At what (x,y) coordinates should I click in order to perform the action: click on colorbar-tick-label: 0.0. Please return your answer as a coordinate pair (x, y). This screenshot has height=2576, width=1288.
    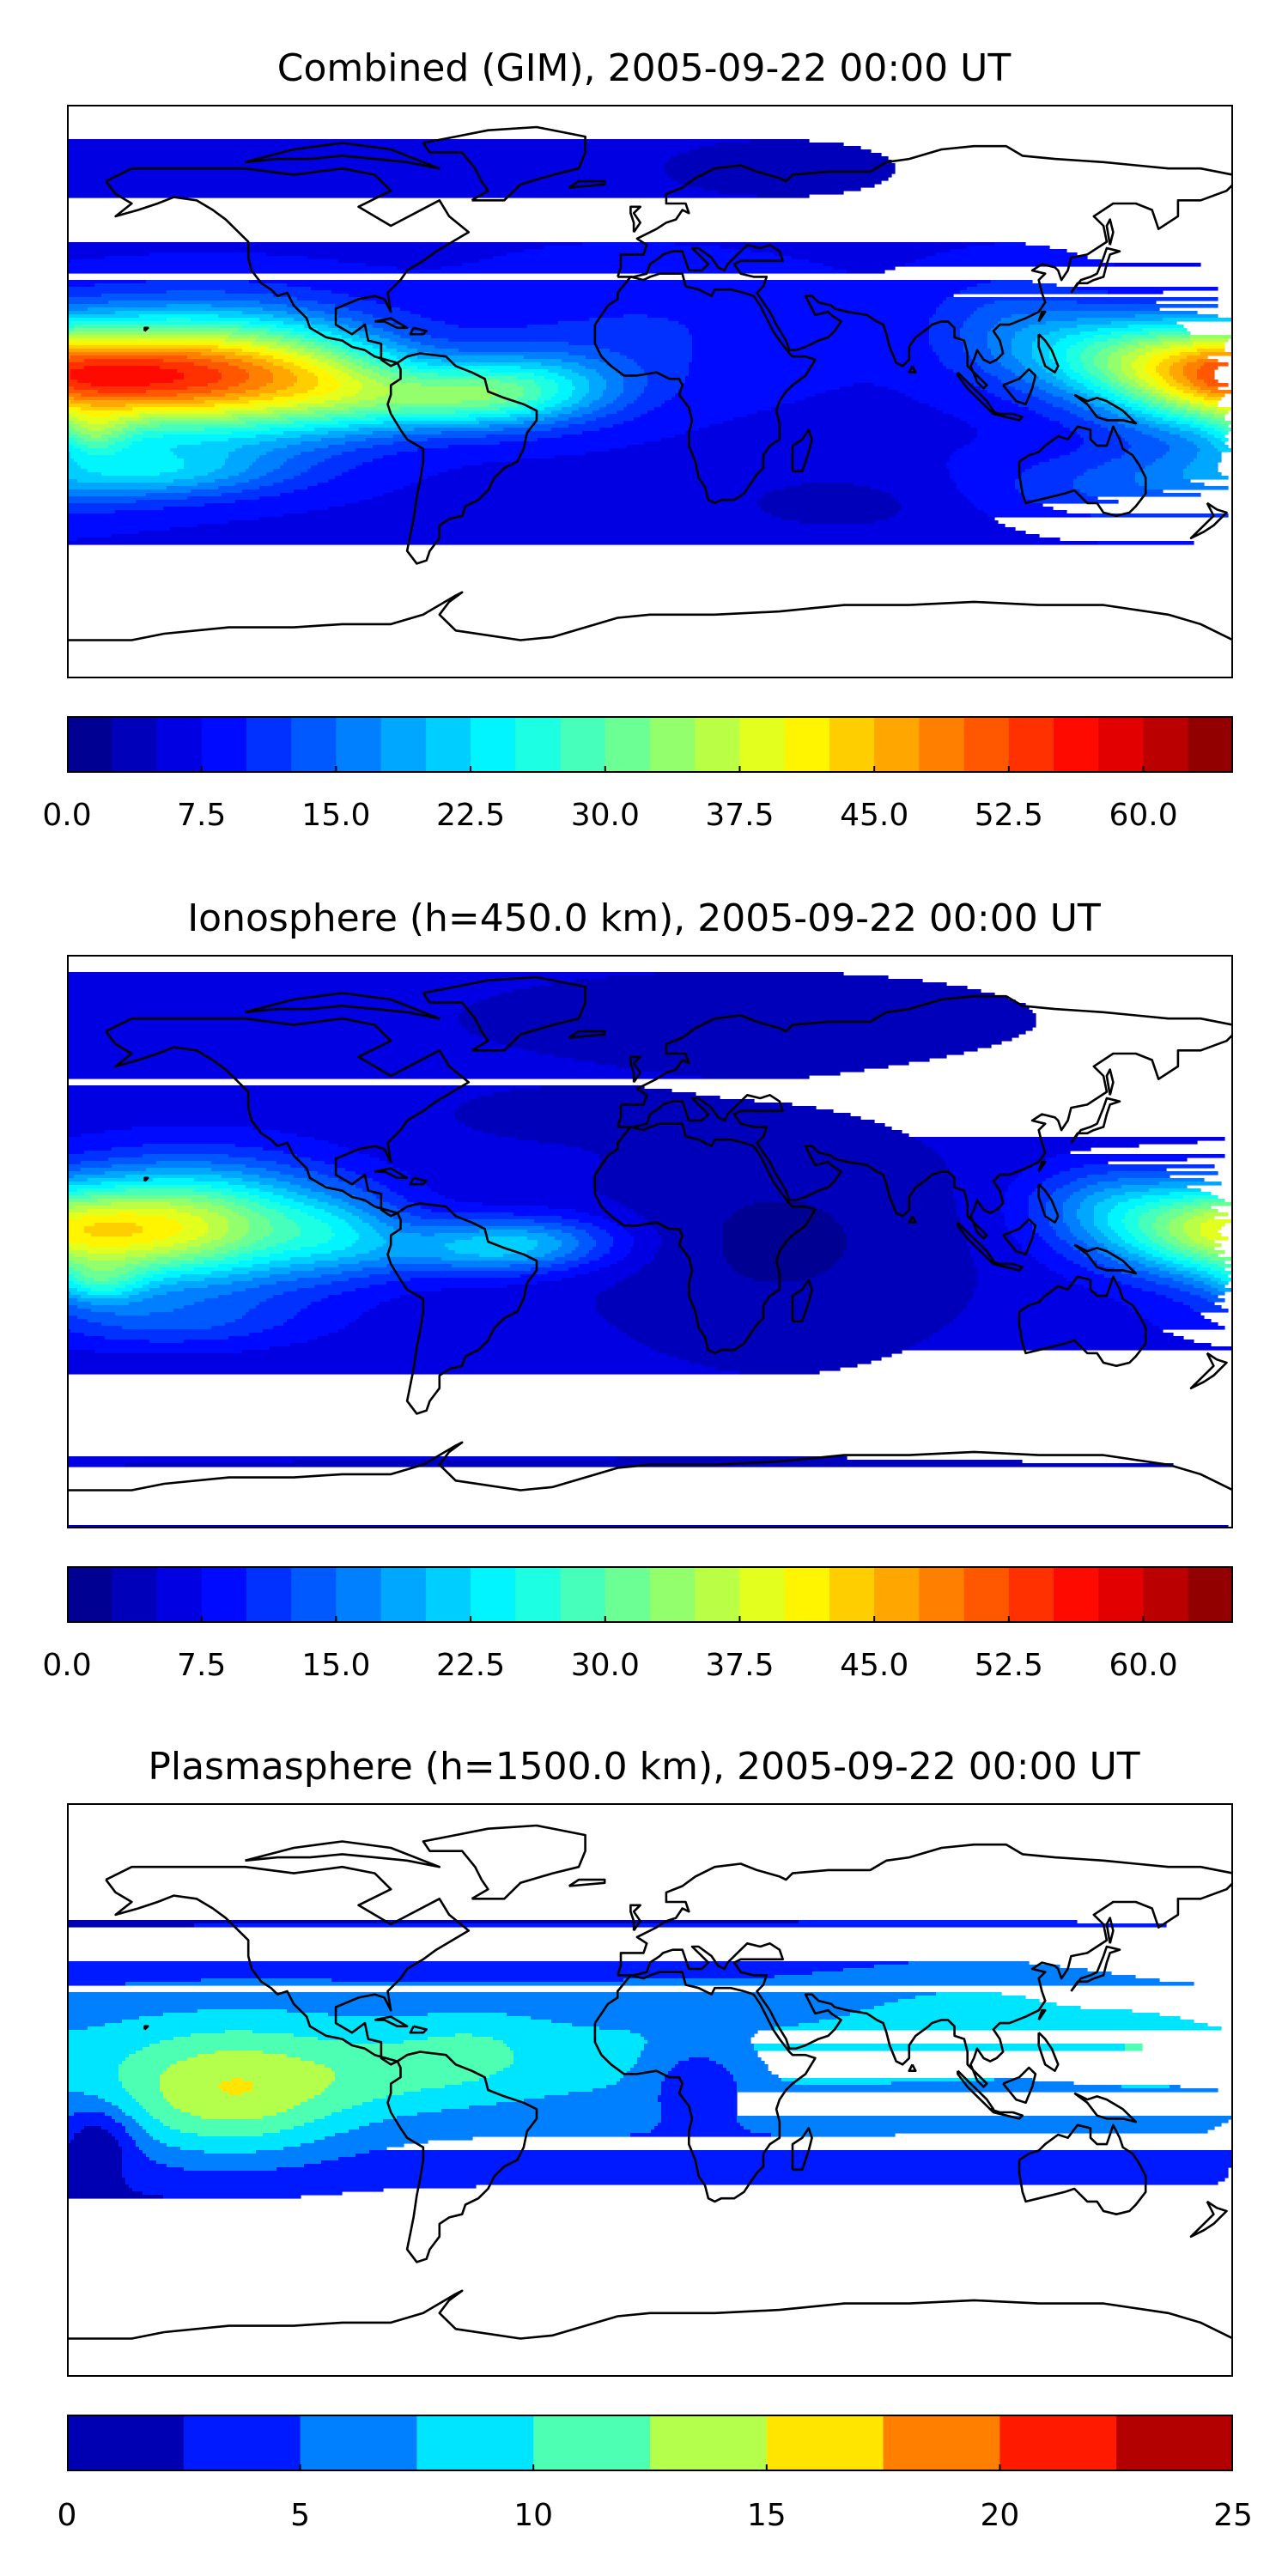
    Looking at the image, I should click on (67, 1665).